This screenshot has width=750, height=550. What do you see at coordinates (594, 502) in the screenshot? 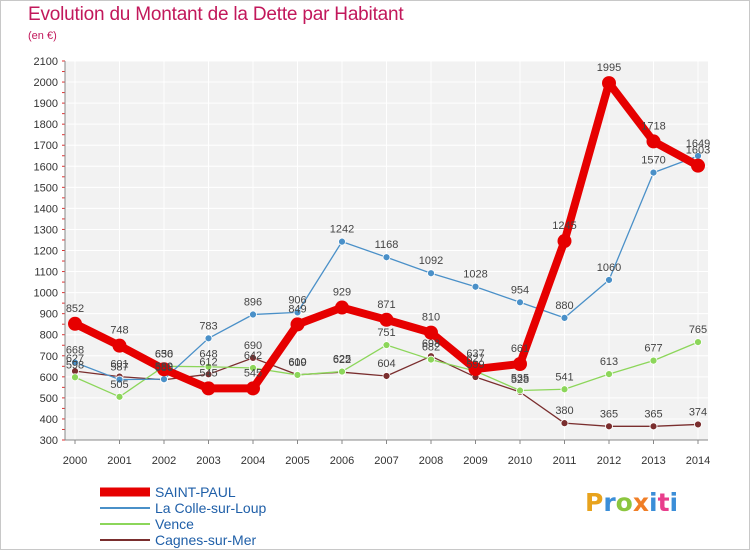
I see `logo-letter: P` at bounding box center [594, 502].